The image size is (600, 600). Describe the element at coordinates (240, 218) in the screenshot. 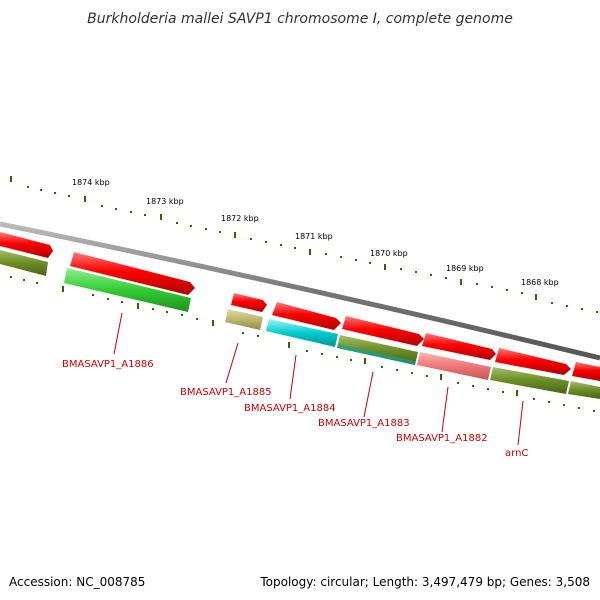

I see `tick-label-1872: 1872 kbp` at that location.